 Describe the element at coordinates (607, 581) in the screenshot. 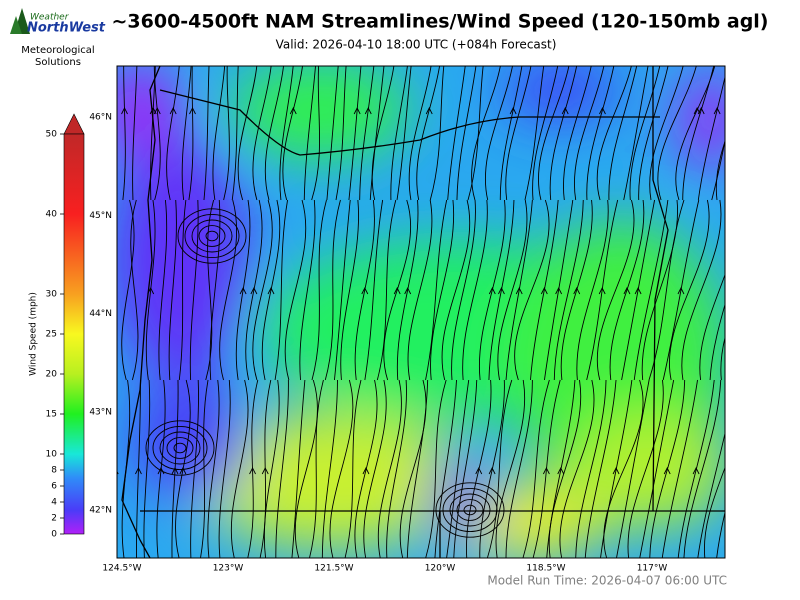

I see `model-run-time: Model Run Time: 2026-04-07 06:00 UTC` at that location.